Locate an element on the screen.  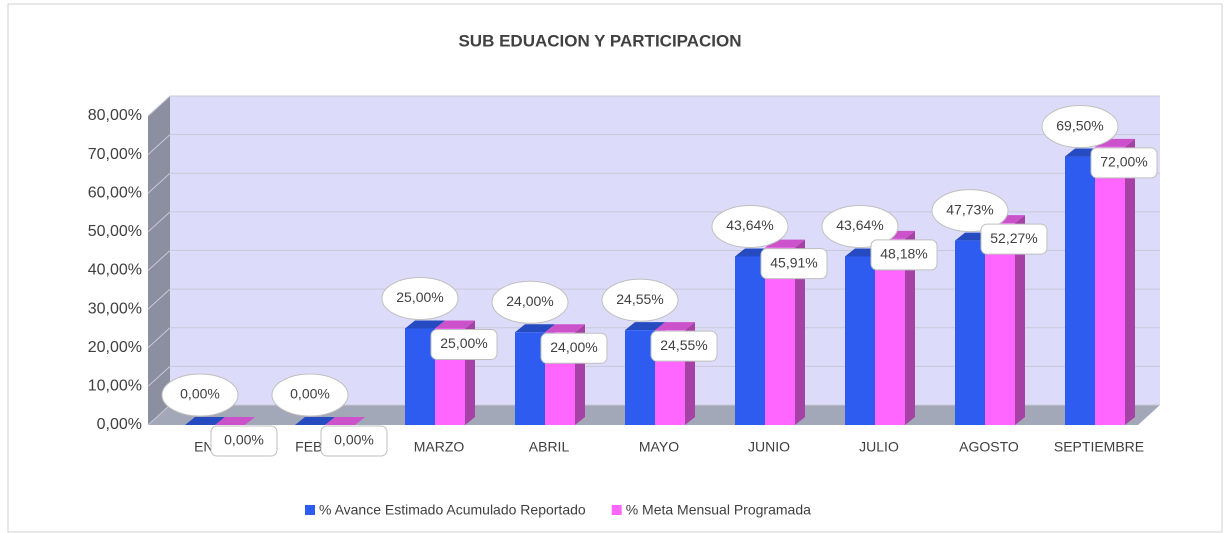
y-tick-label: 20,00% is located at coordinates (115, 347).